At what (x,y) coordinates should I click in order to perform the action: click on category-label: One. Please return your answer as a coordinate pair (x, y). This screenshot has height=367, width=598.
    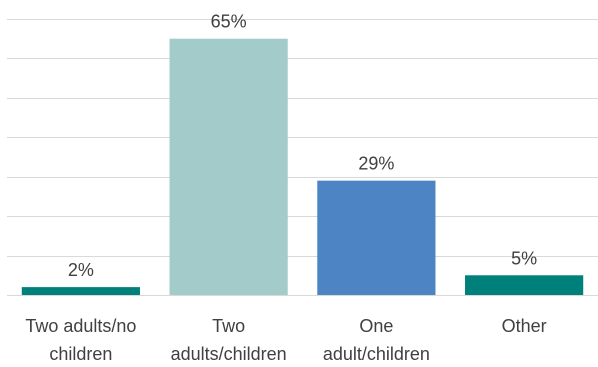
    Looking at the image, I should click on (376, 326).